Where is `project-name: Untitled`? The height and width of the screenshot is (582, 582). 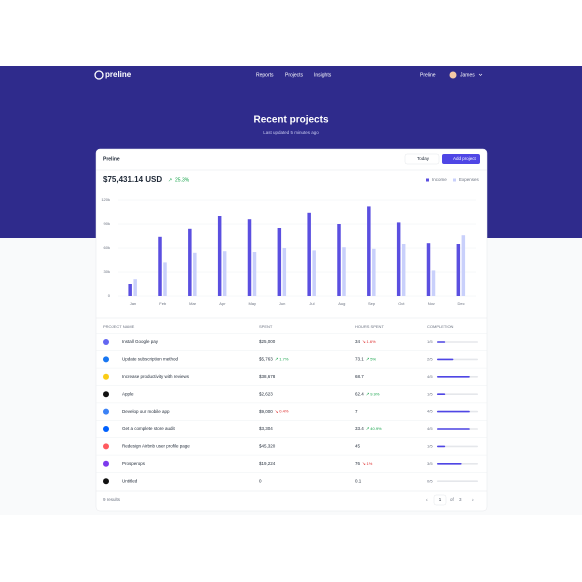
project-name: Untitled is located at coordinates (130, 480).